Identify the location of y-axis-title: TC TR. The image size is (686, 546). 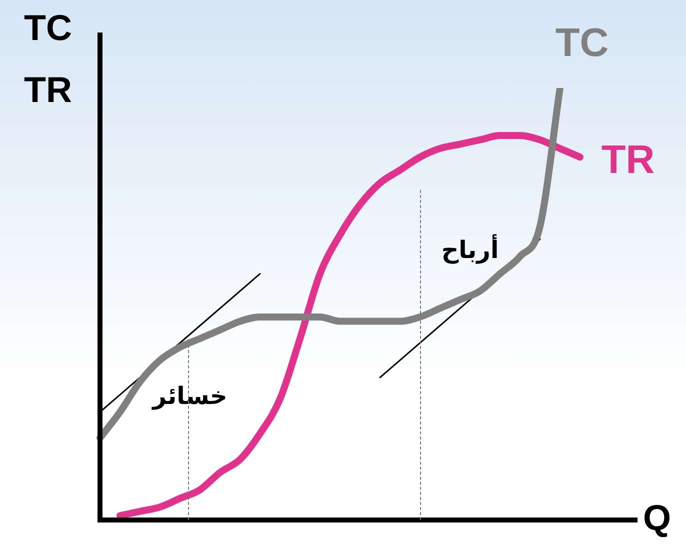
(48, 58).